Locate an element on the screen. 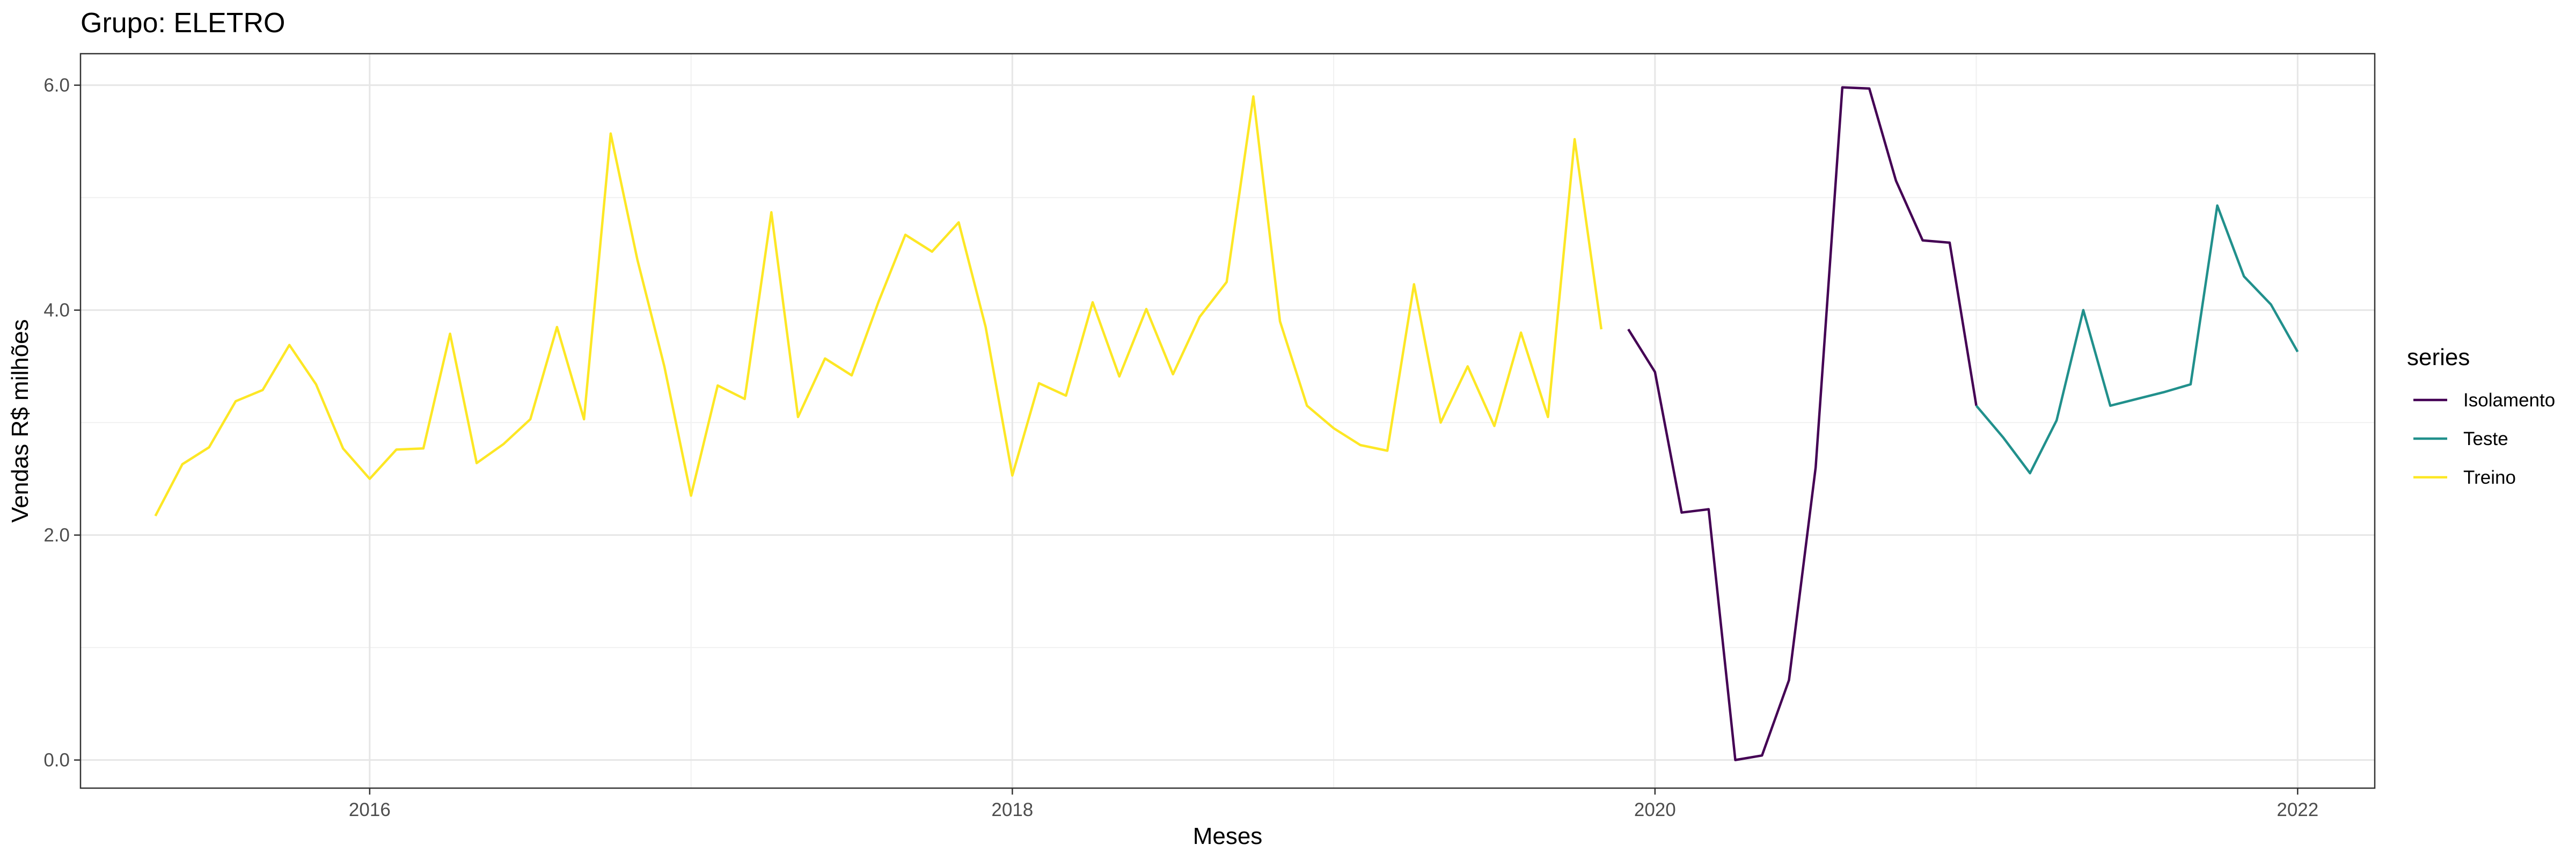  series-line-isolamento is located at coordinates (1802, 423).